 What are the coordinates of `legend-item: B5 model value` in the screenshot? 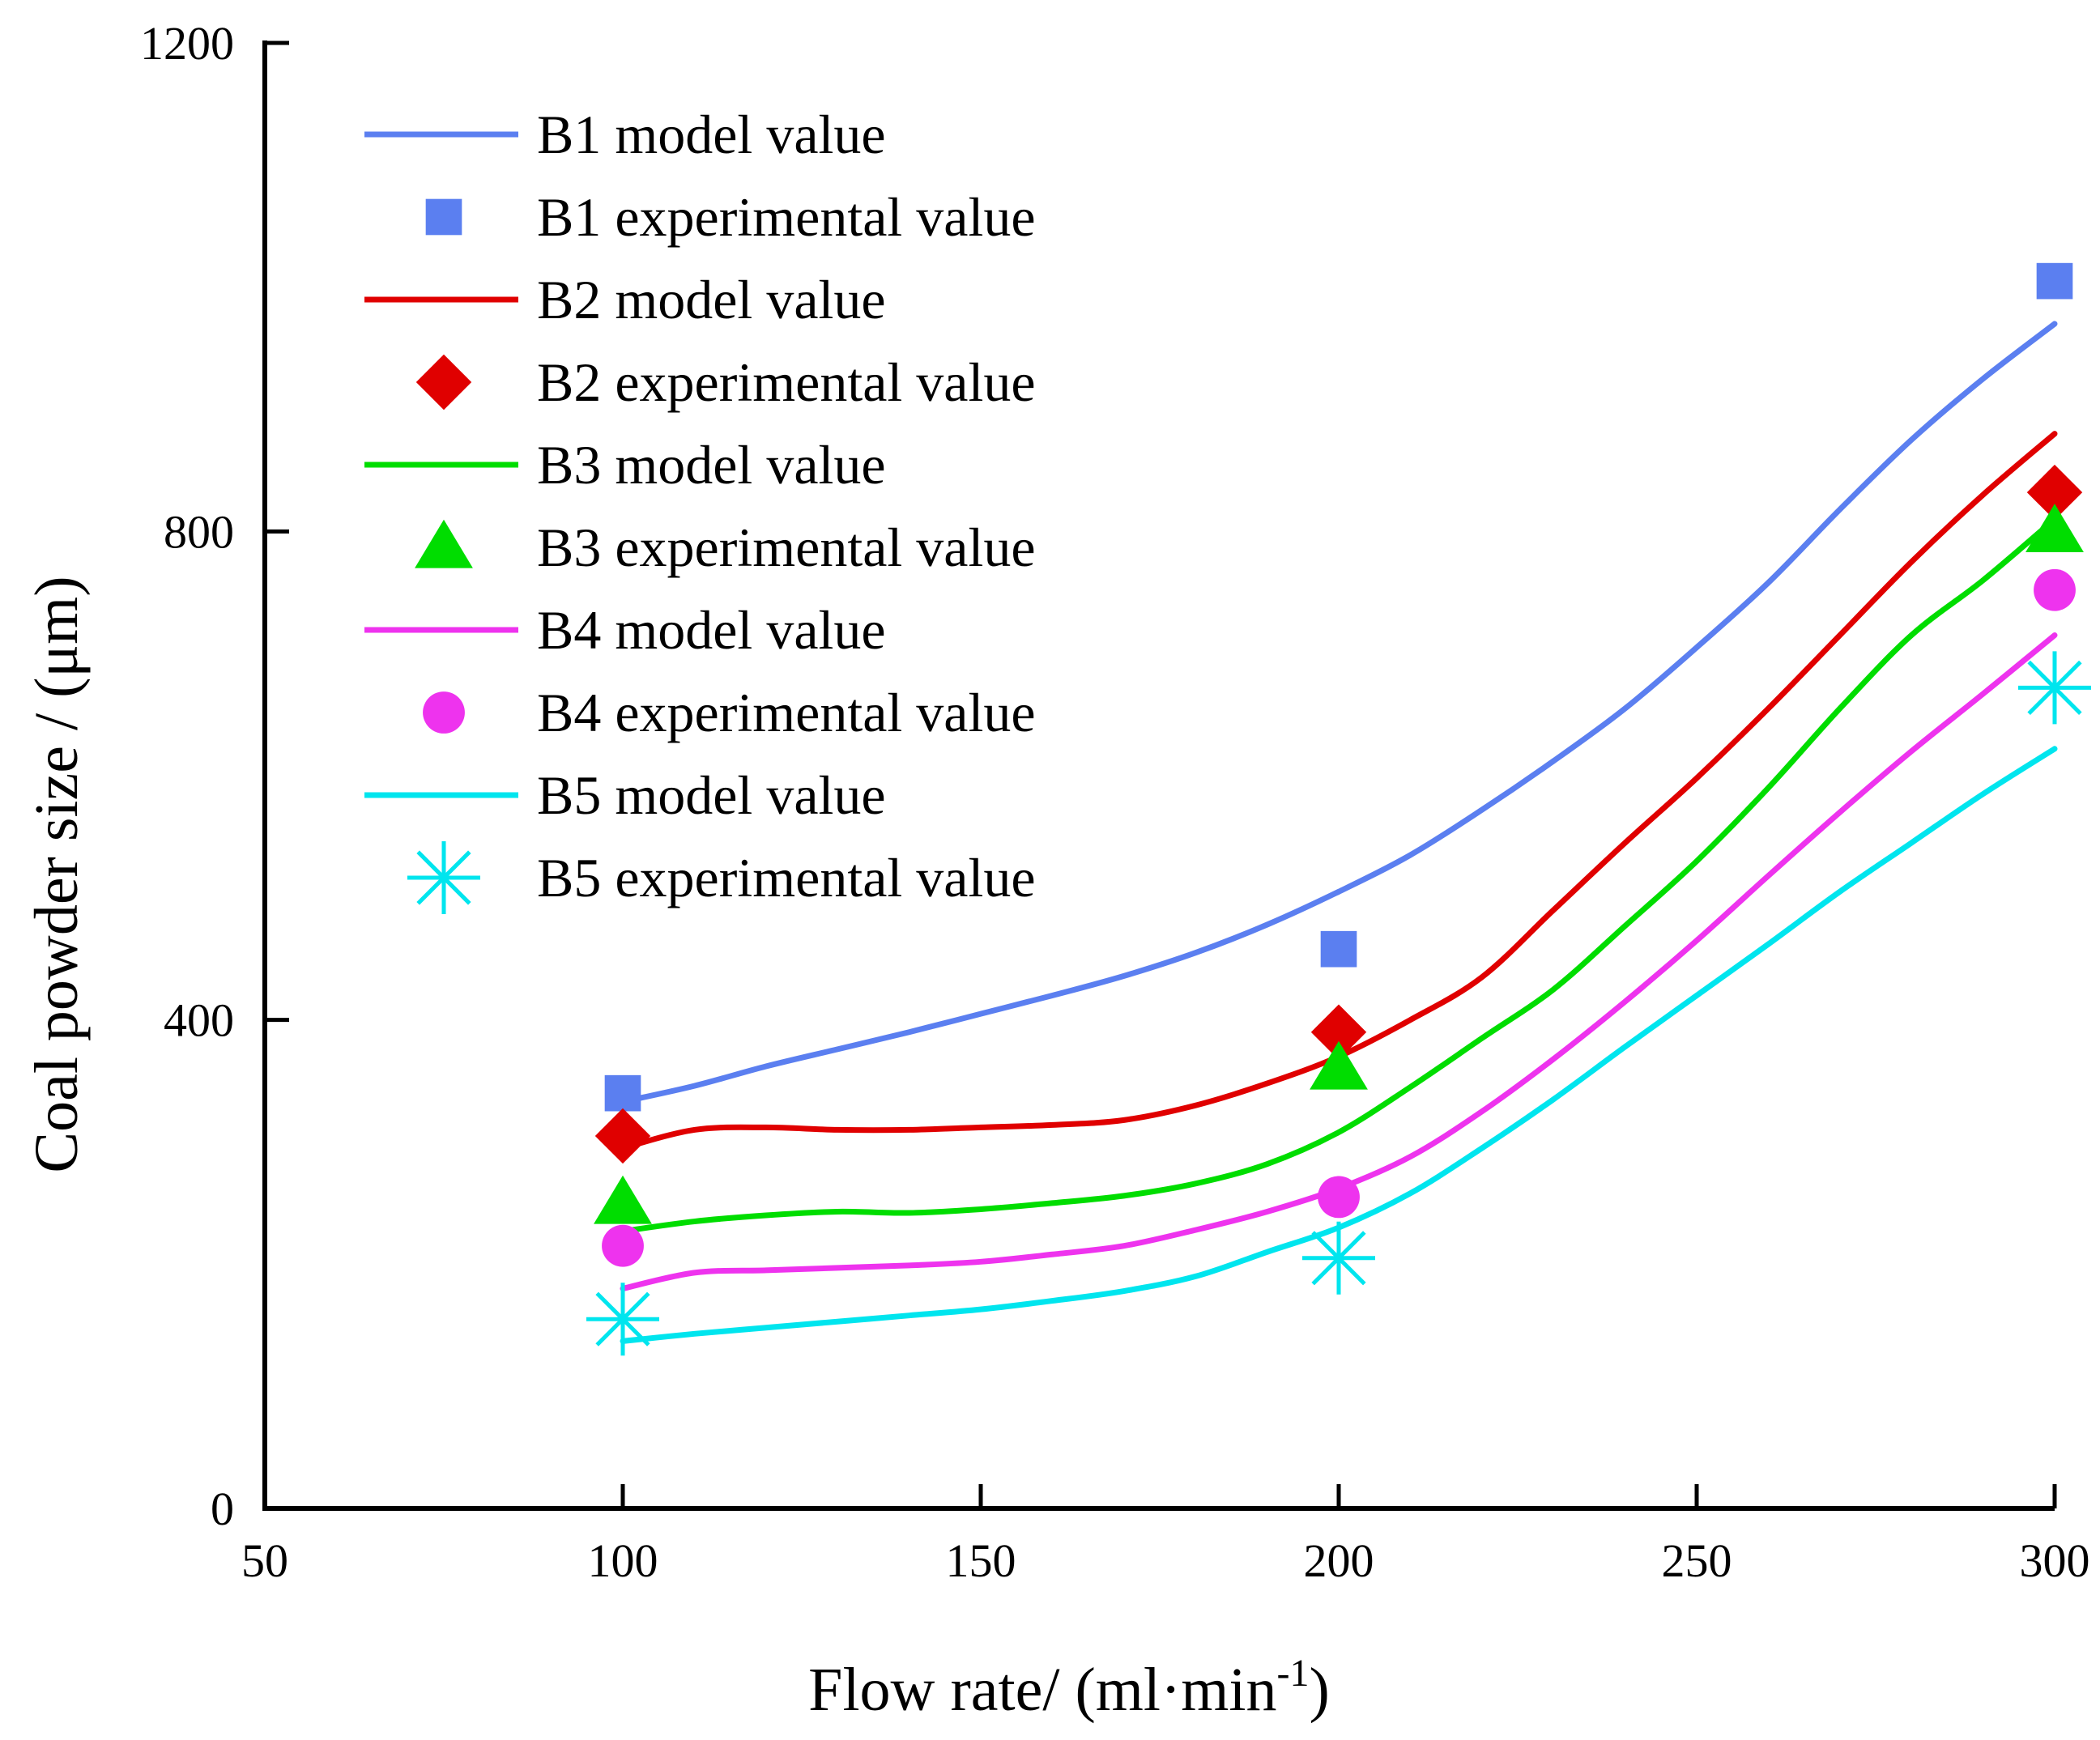 It's located at (625, 795).